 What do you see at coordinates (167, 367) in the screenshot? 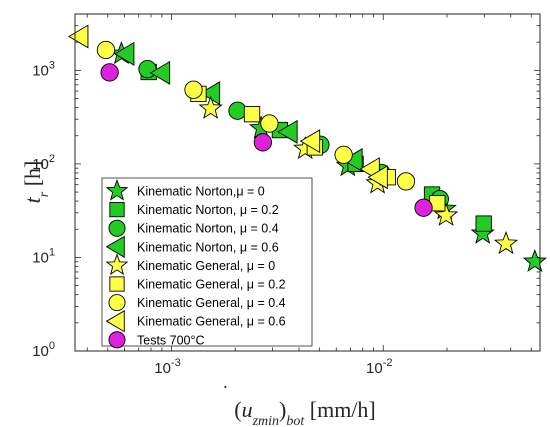
I see `x-tick-label: 10⁻³` at bounding box center [167, 367].